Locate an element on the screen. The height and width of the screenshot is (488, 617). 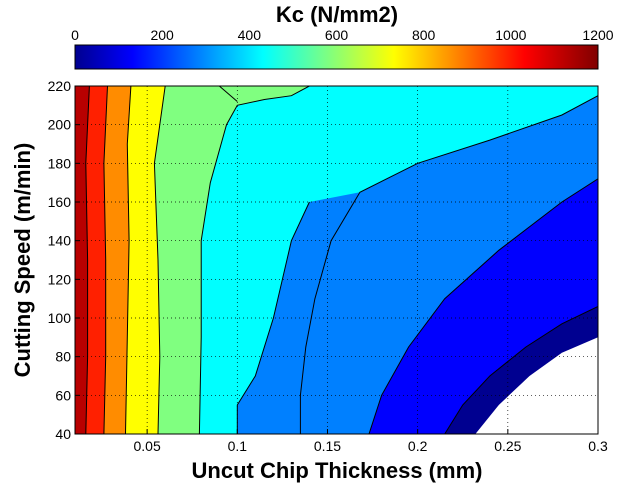
y-tick-label: 80 is located at coordinates (63, 357).